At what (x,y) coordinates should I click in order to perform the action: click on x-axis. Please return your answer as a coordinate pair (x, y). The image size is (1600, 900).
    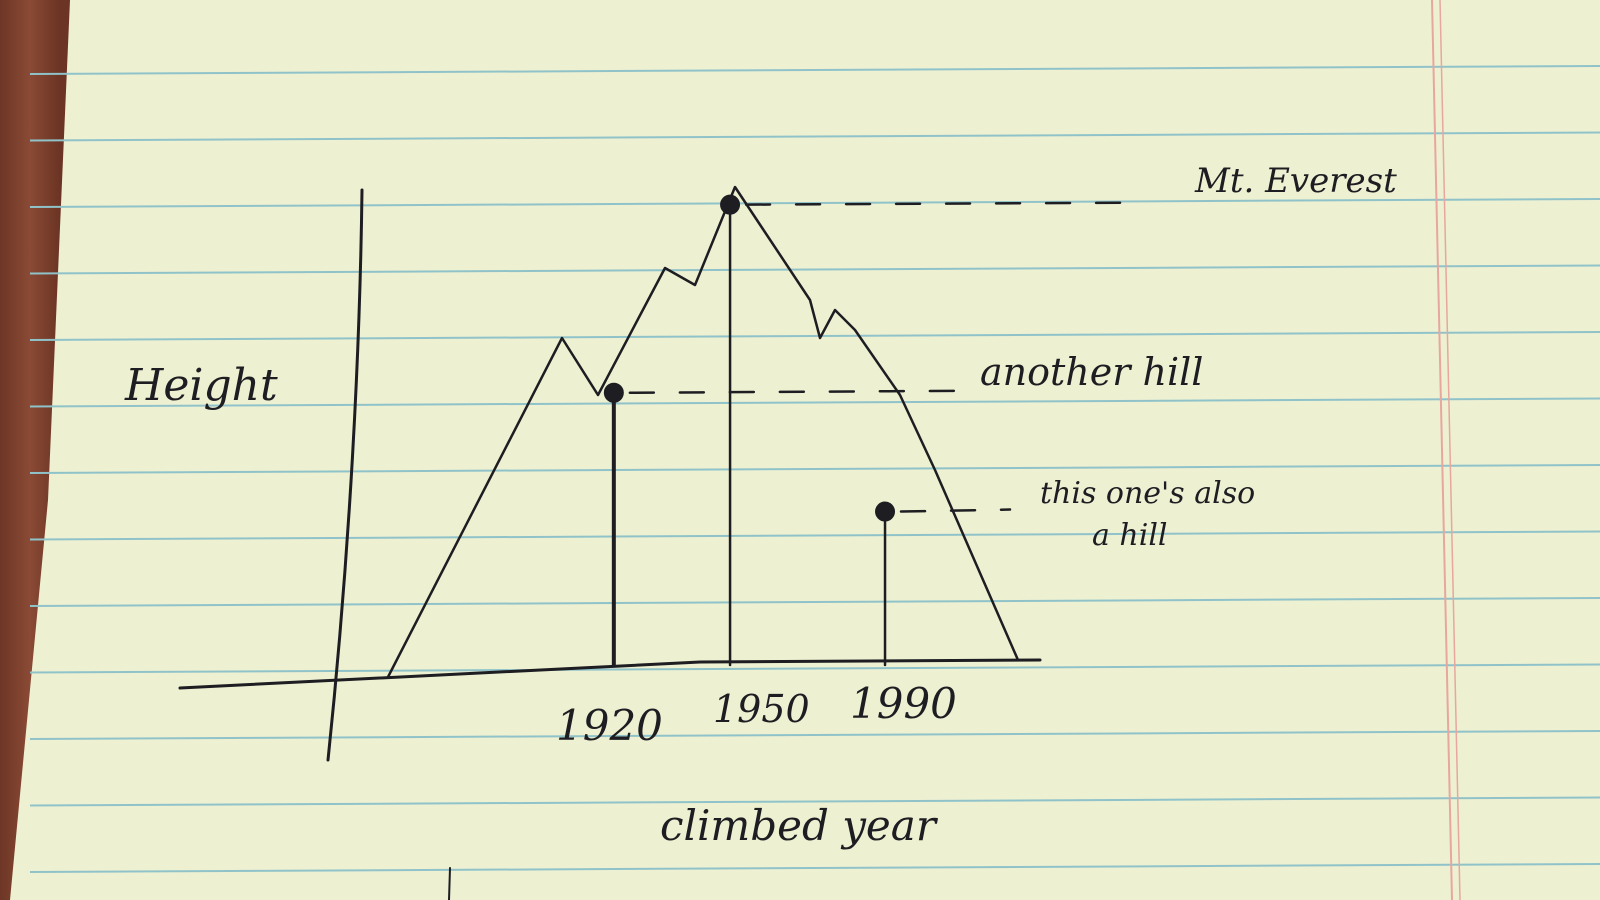
    Looking at the image, I should click on (610, 674).